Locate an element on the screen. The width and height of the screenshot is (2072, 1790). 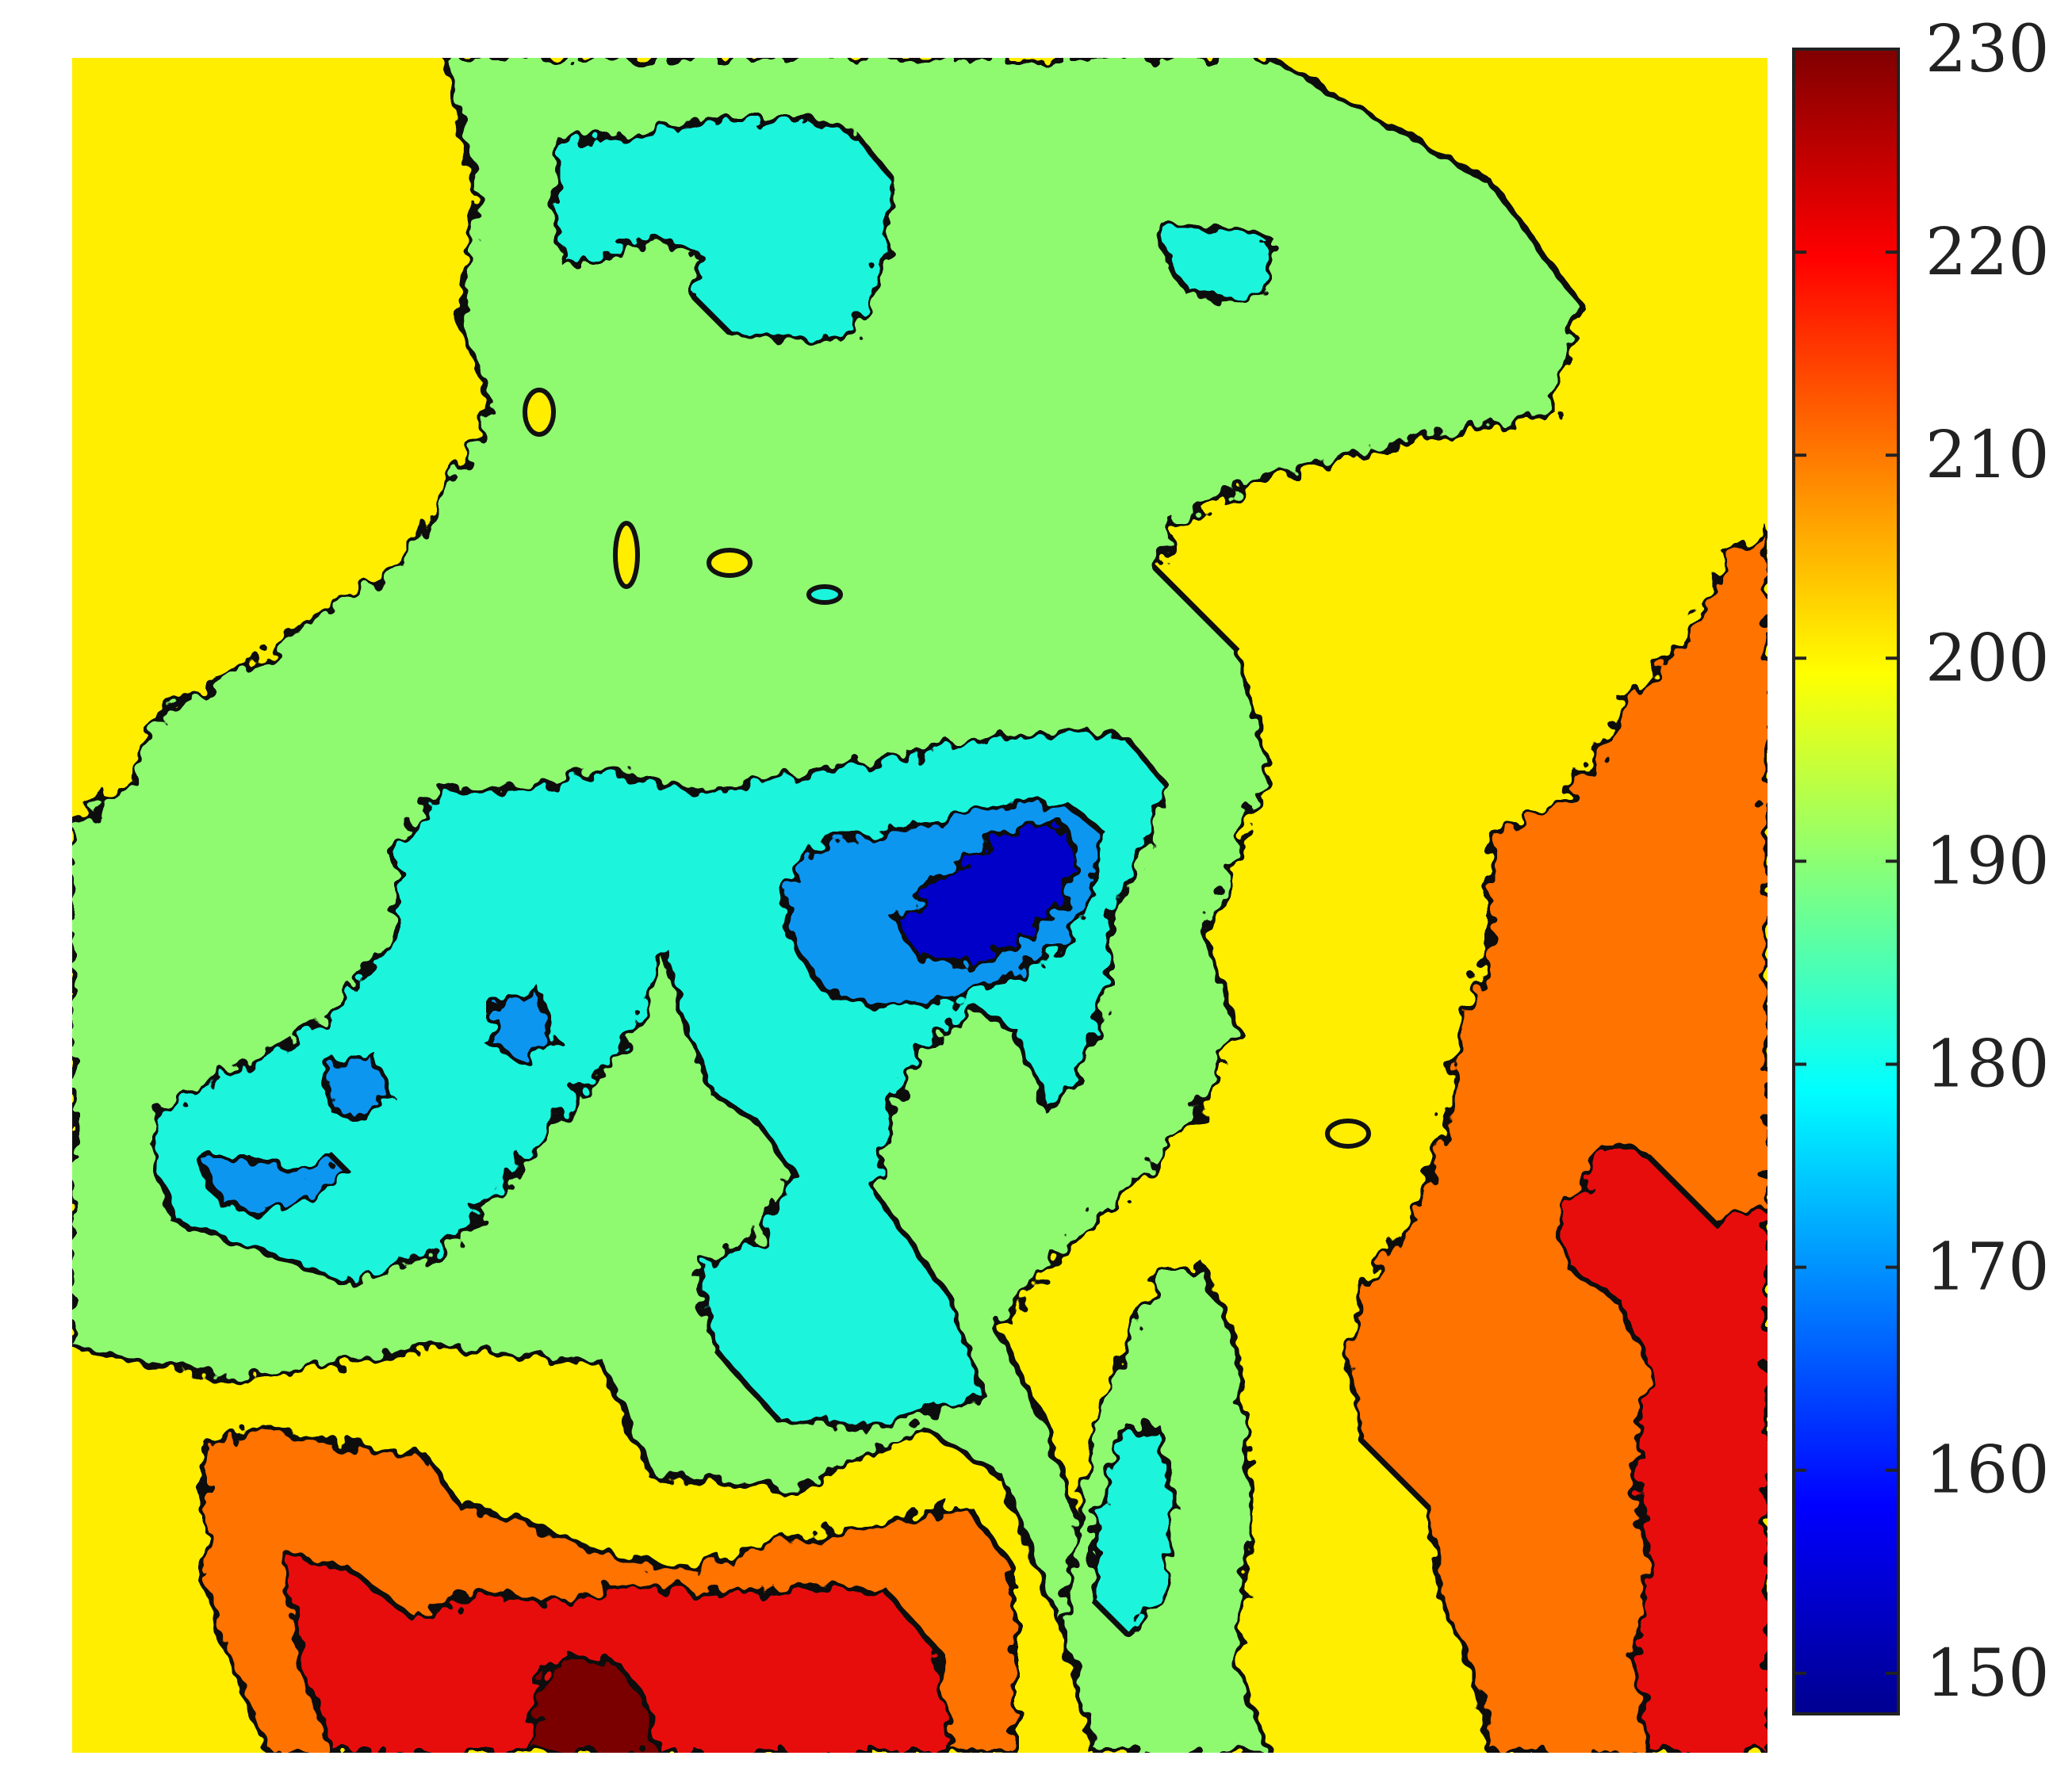
colorbar-tick-label-230: 230 is located at coordinates (1987, 50).